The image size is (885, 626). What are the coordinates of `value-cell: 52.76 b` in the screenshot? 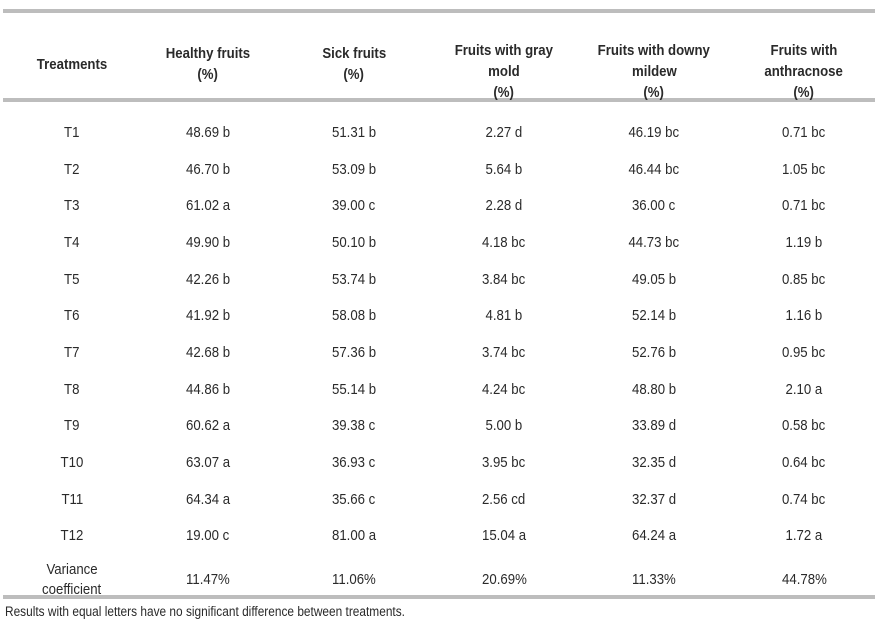 It's located at (654, 352).